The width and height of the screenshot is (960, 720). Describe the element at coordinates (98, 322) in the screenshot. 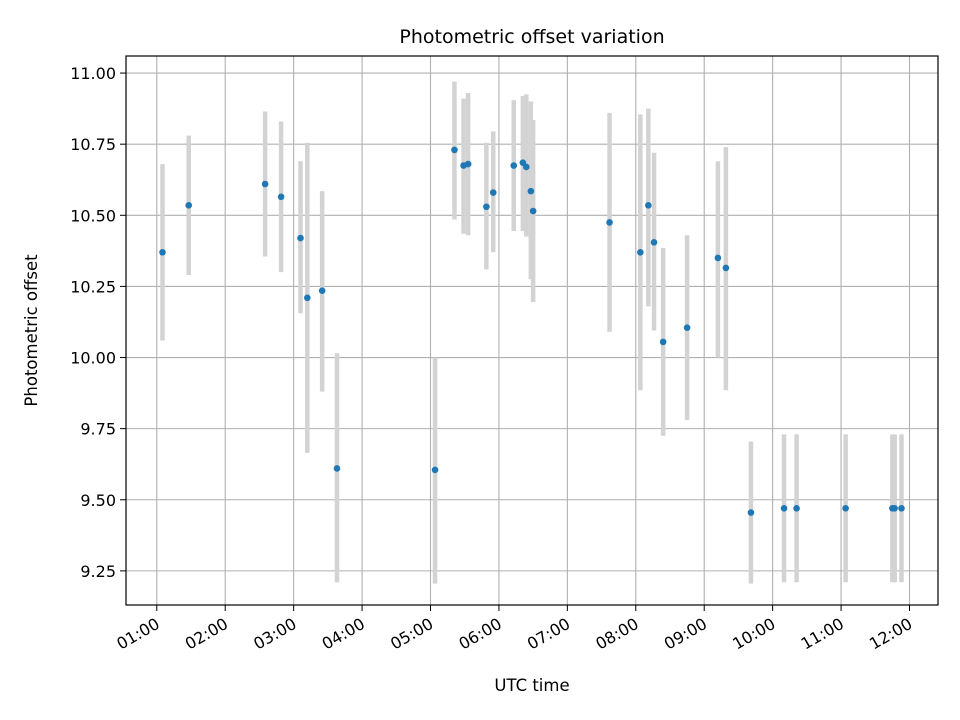

I see `y-axis-ticks: 9.25 9.50 9.75 10.00 10.25 10.50 10.75 11.00` at that location.